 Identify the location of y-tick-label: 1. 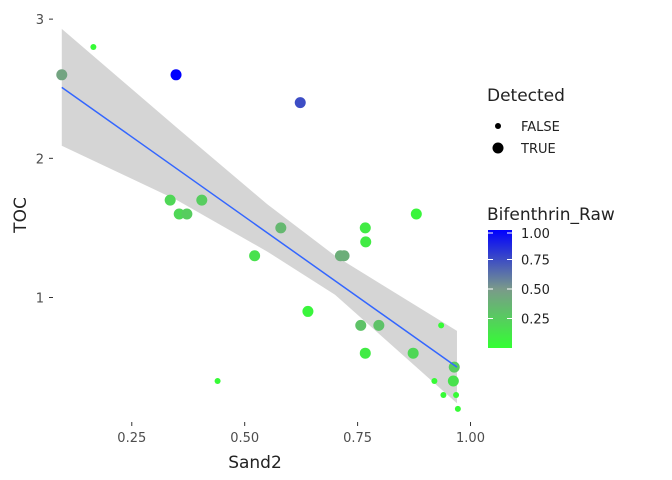
(40, 299).